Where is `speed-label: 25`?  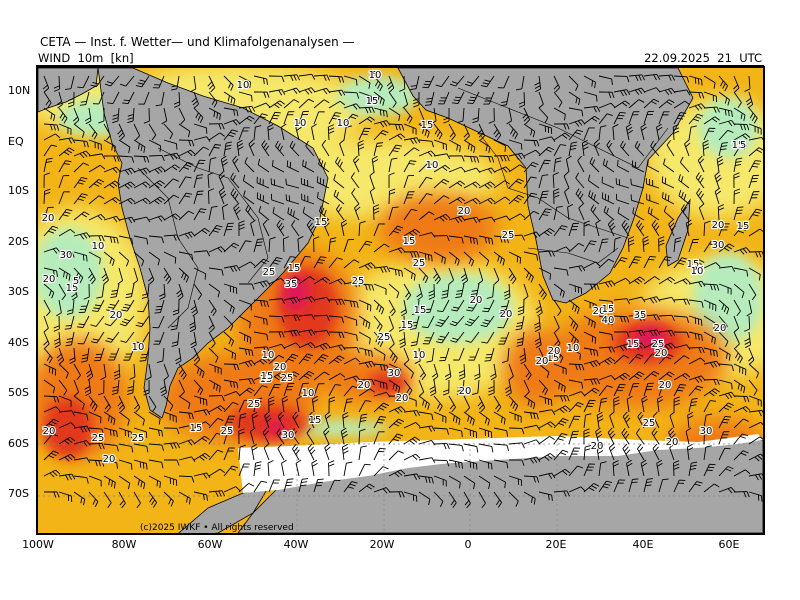
speed-label: 25 is located at coordinates (98, 438).